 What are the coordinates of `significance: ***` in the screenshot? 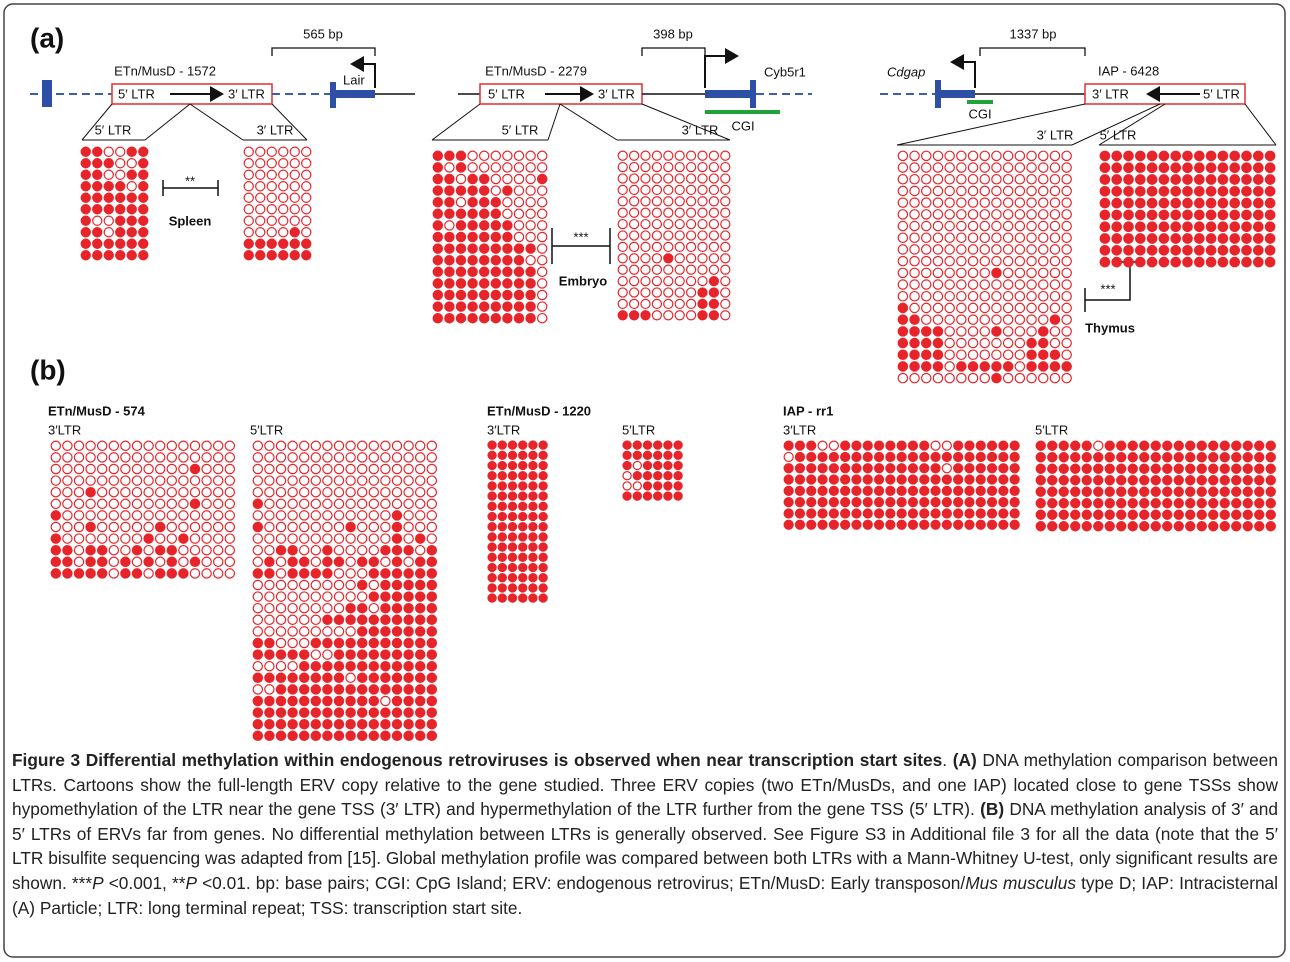 It's located at (580, 236).